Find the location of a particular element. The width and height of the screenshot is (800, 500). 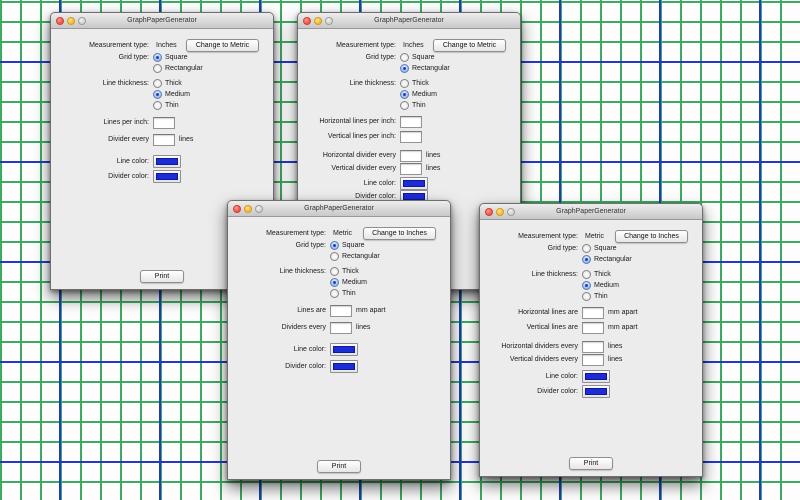

field-row: Dividers every lines is located at coordinates (339, 327).